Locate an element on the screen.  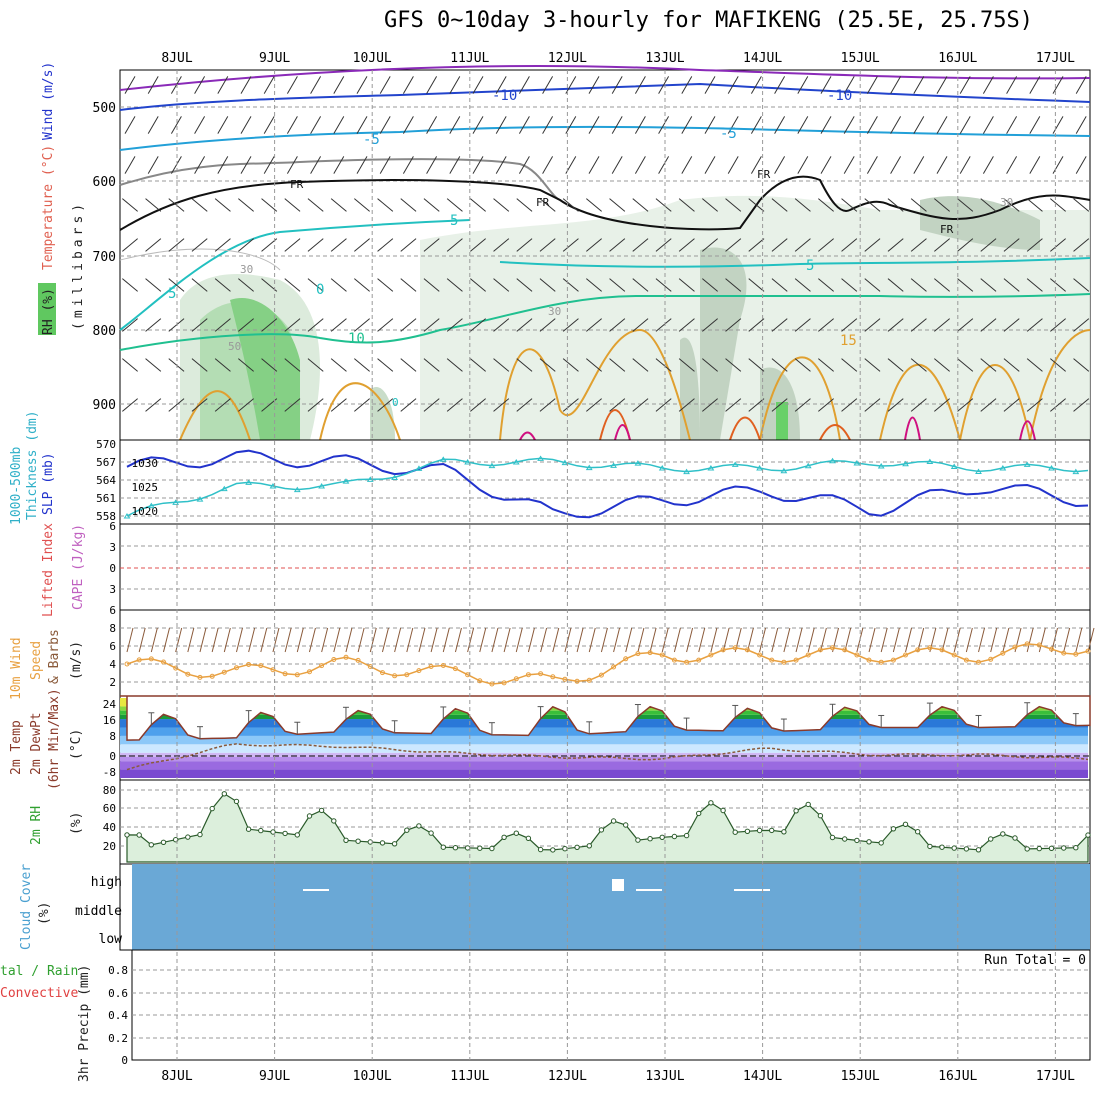
cape-label: CAPE (J/kg) is located at coordinates (78, 567).